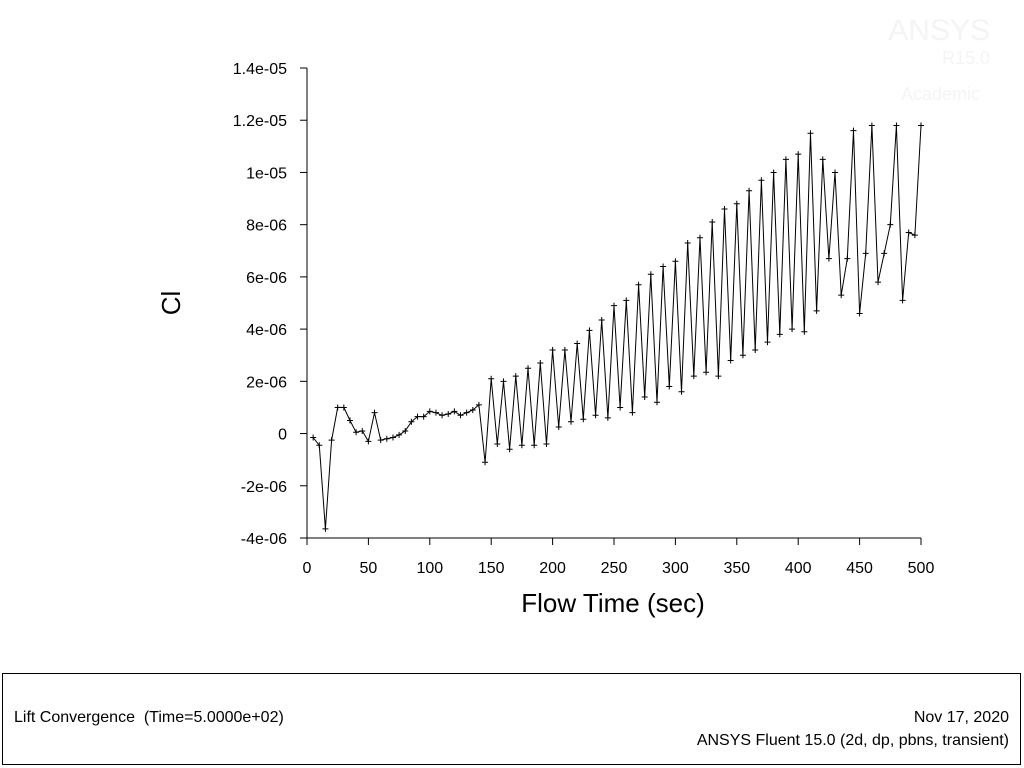 Image resolution: width=1024 pixels, height=768 pixels. Describe the element at coordinates (798, 568) in the screenshot. I see `x-tick-label: 400` at that location.